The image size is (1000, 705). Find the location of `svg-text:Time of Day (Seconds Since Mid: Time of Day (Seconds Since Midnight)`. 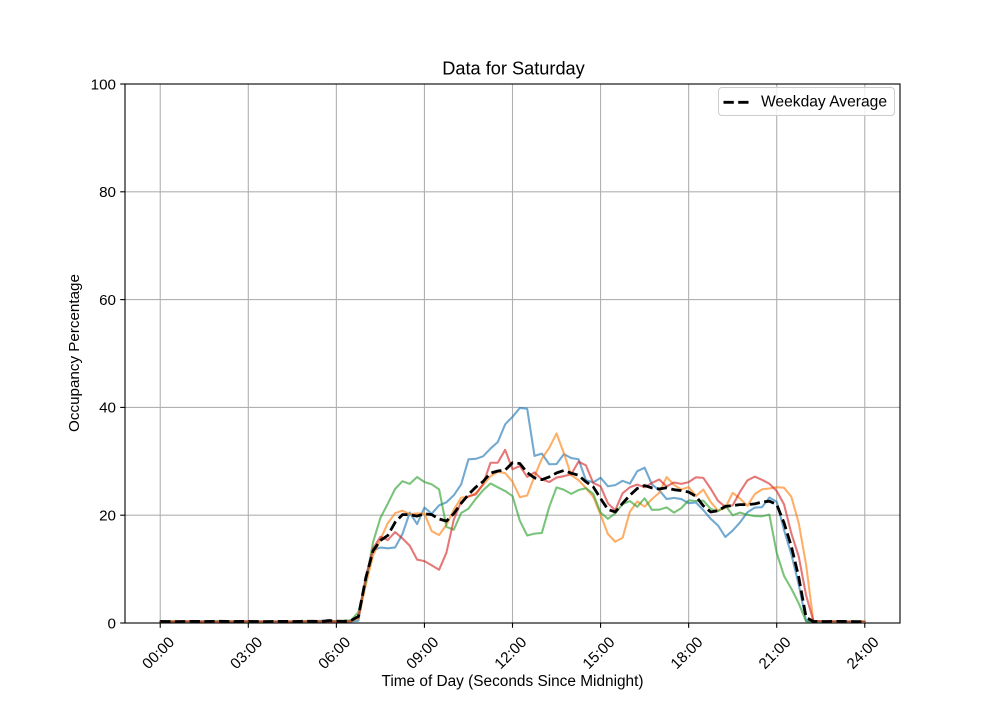

svg-text:Time of Day (Seconds Since Mid: Time of Day (Seconds Since Midnight) is located at coordinates (512, 681).